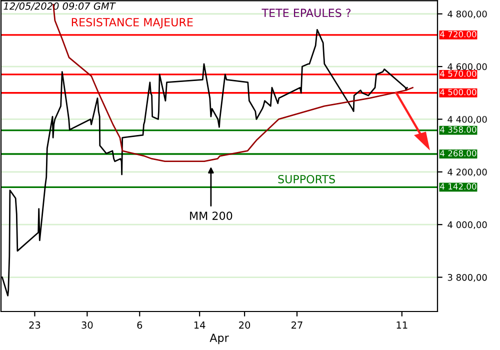 This screenshot has width=500, height=350. I want to click on y-tick-label: 4 600,00, so click(467, 67).